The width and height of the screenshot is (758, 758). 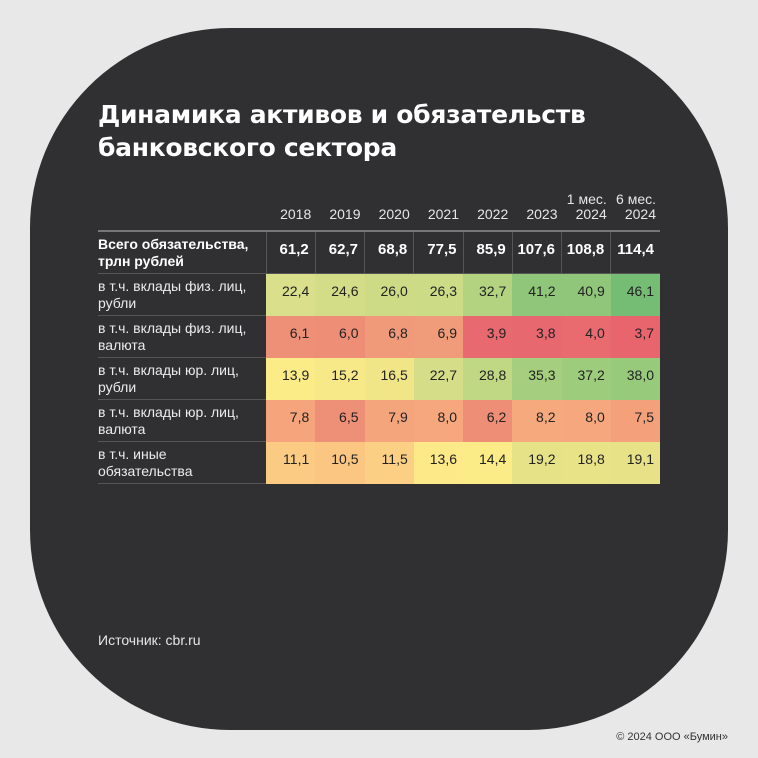 I want to click on column-header-year: 2022, so click(x=493, y=214).